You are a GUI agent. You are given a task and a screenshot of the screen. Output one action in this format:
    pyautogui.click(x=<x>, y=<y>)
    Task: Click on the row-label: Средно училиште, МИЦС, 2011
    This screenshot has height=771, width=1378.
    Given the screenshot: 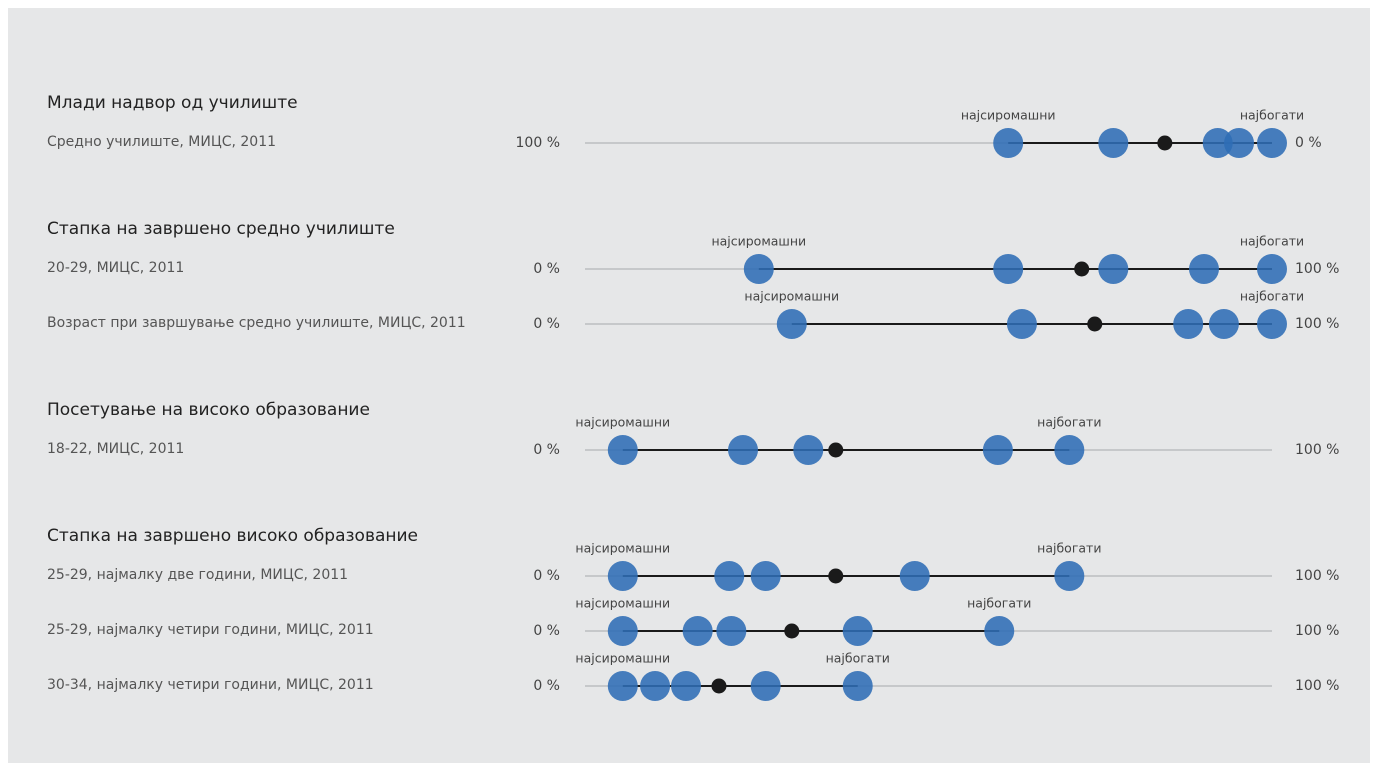 What is the action you would take?
    pyautogui.click(x=162, y=142)
    